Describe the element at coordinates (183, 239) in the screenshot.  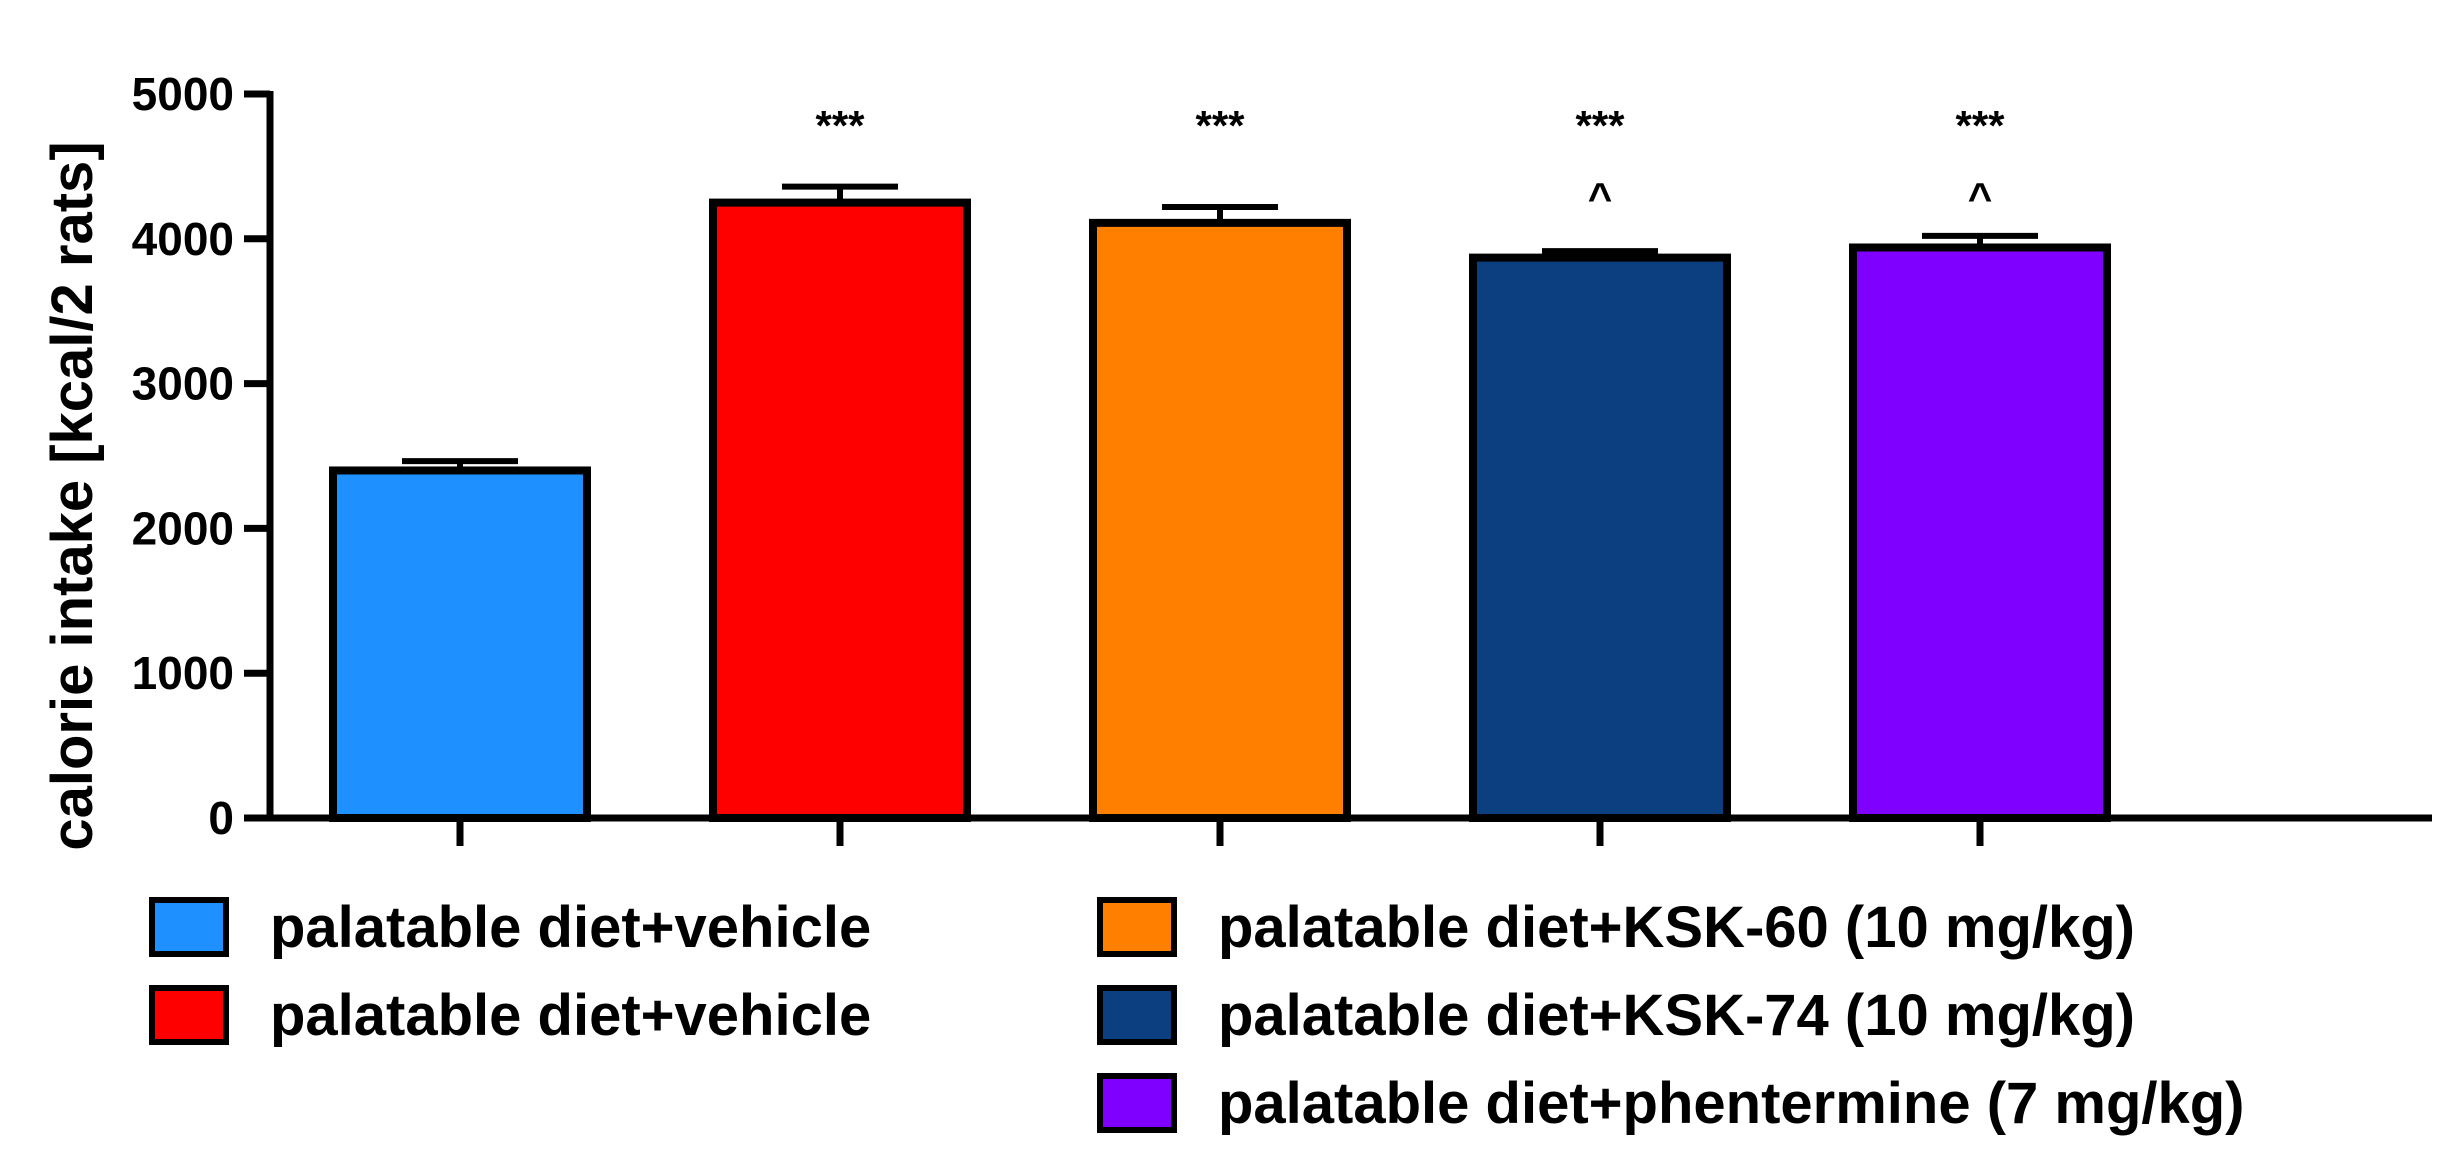
I see `y-tick-label: 4000` at that location.